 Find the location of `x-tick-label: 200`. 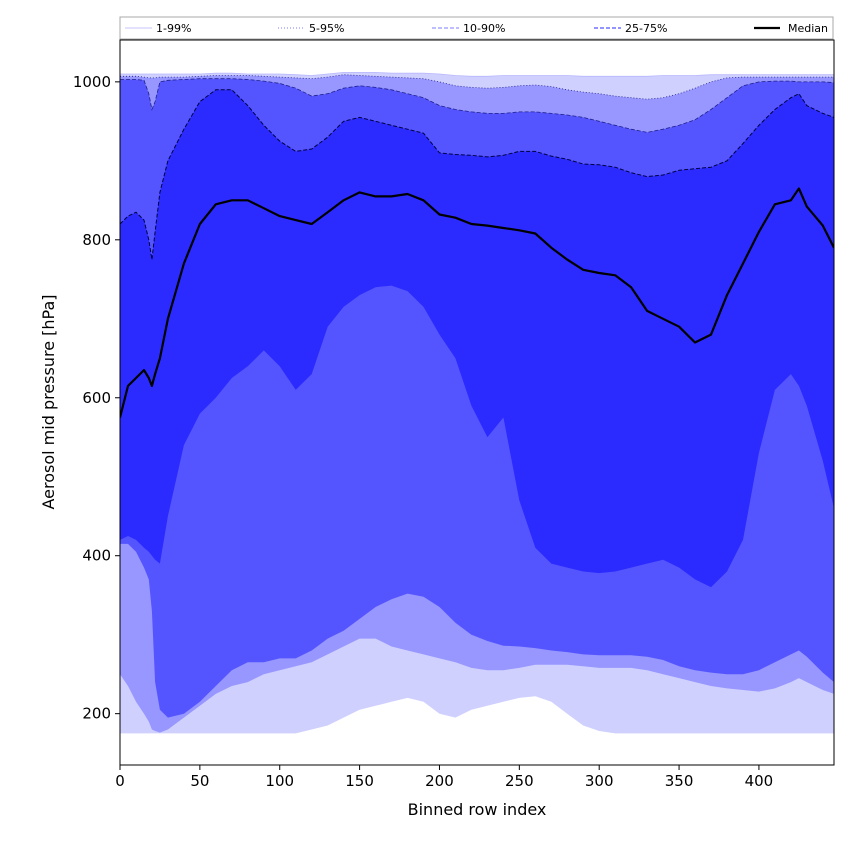

x-tick-label: 200 is located at coordinates (439, 781).